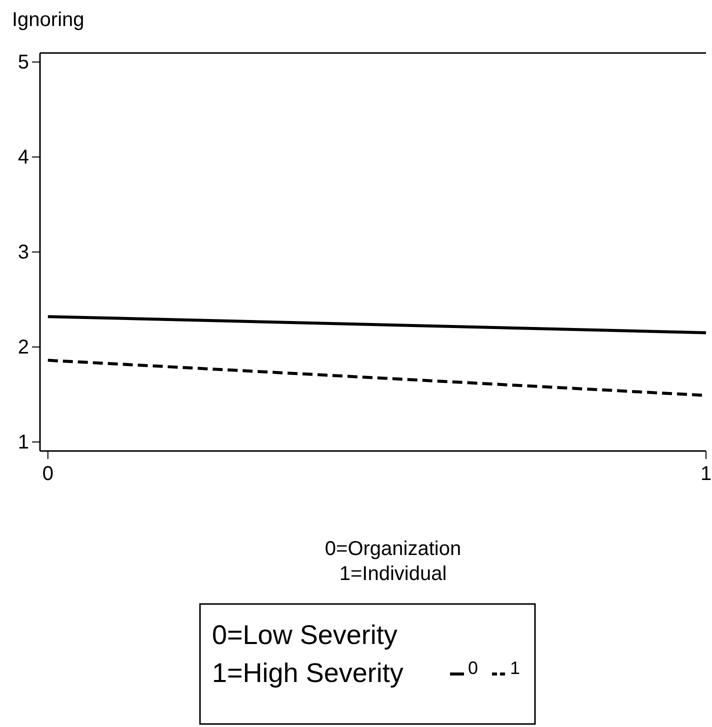 The height and width of the screenshot is (727, 712). I want to click on legend-label: 0, so click(473, 668).